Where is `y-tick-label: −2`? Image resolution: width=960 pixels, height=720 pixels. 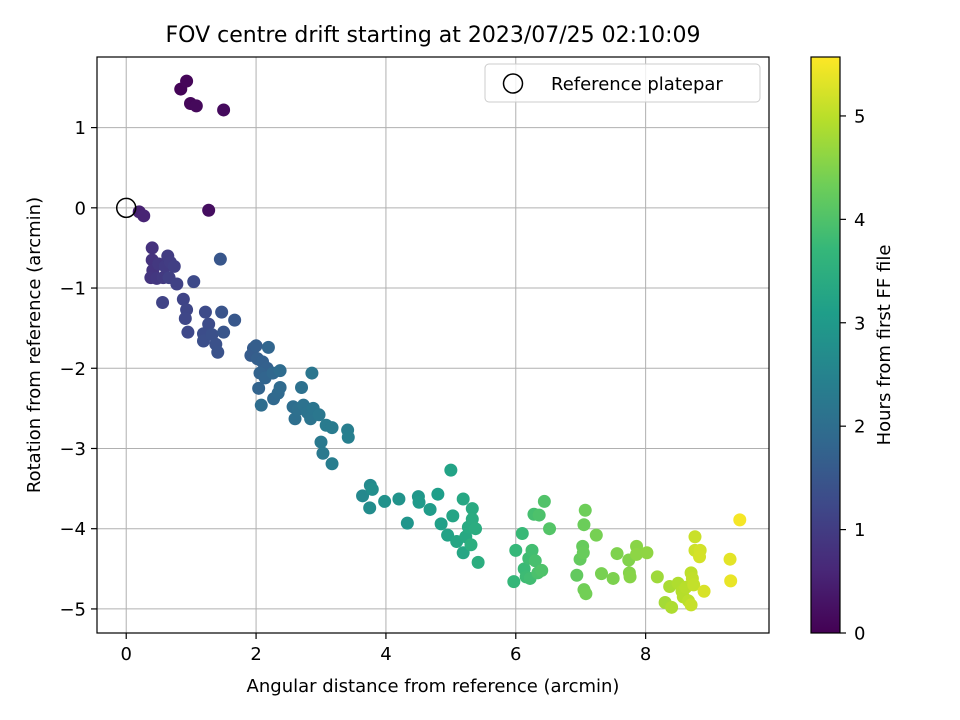 y-tick-label: −2 is located at coordinates (72, 369).